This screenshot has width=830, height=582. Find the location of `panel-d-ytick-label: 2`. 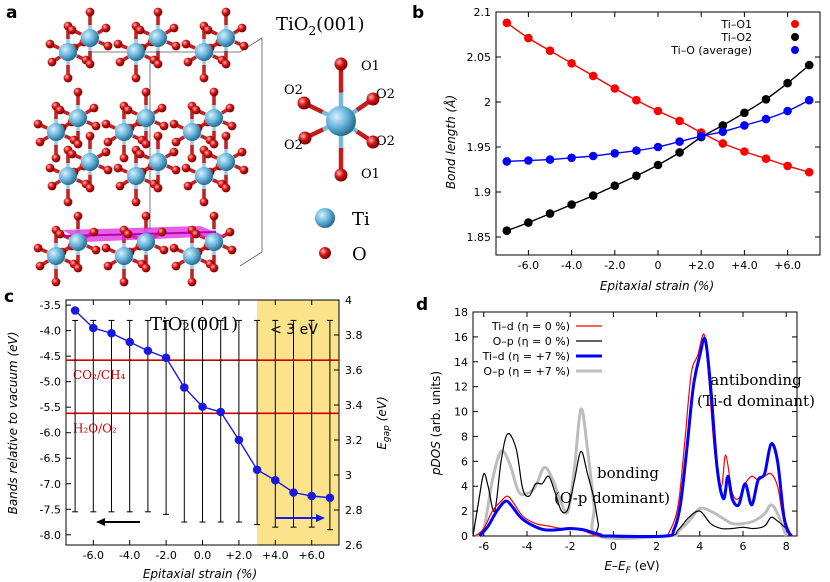

panel-d-ytick-label: 2 is located at coordinates (464, 511).